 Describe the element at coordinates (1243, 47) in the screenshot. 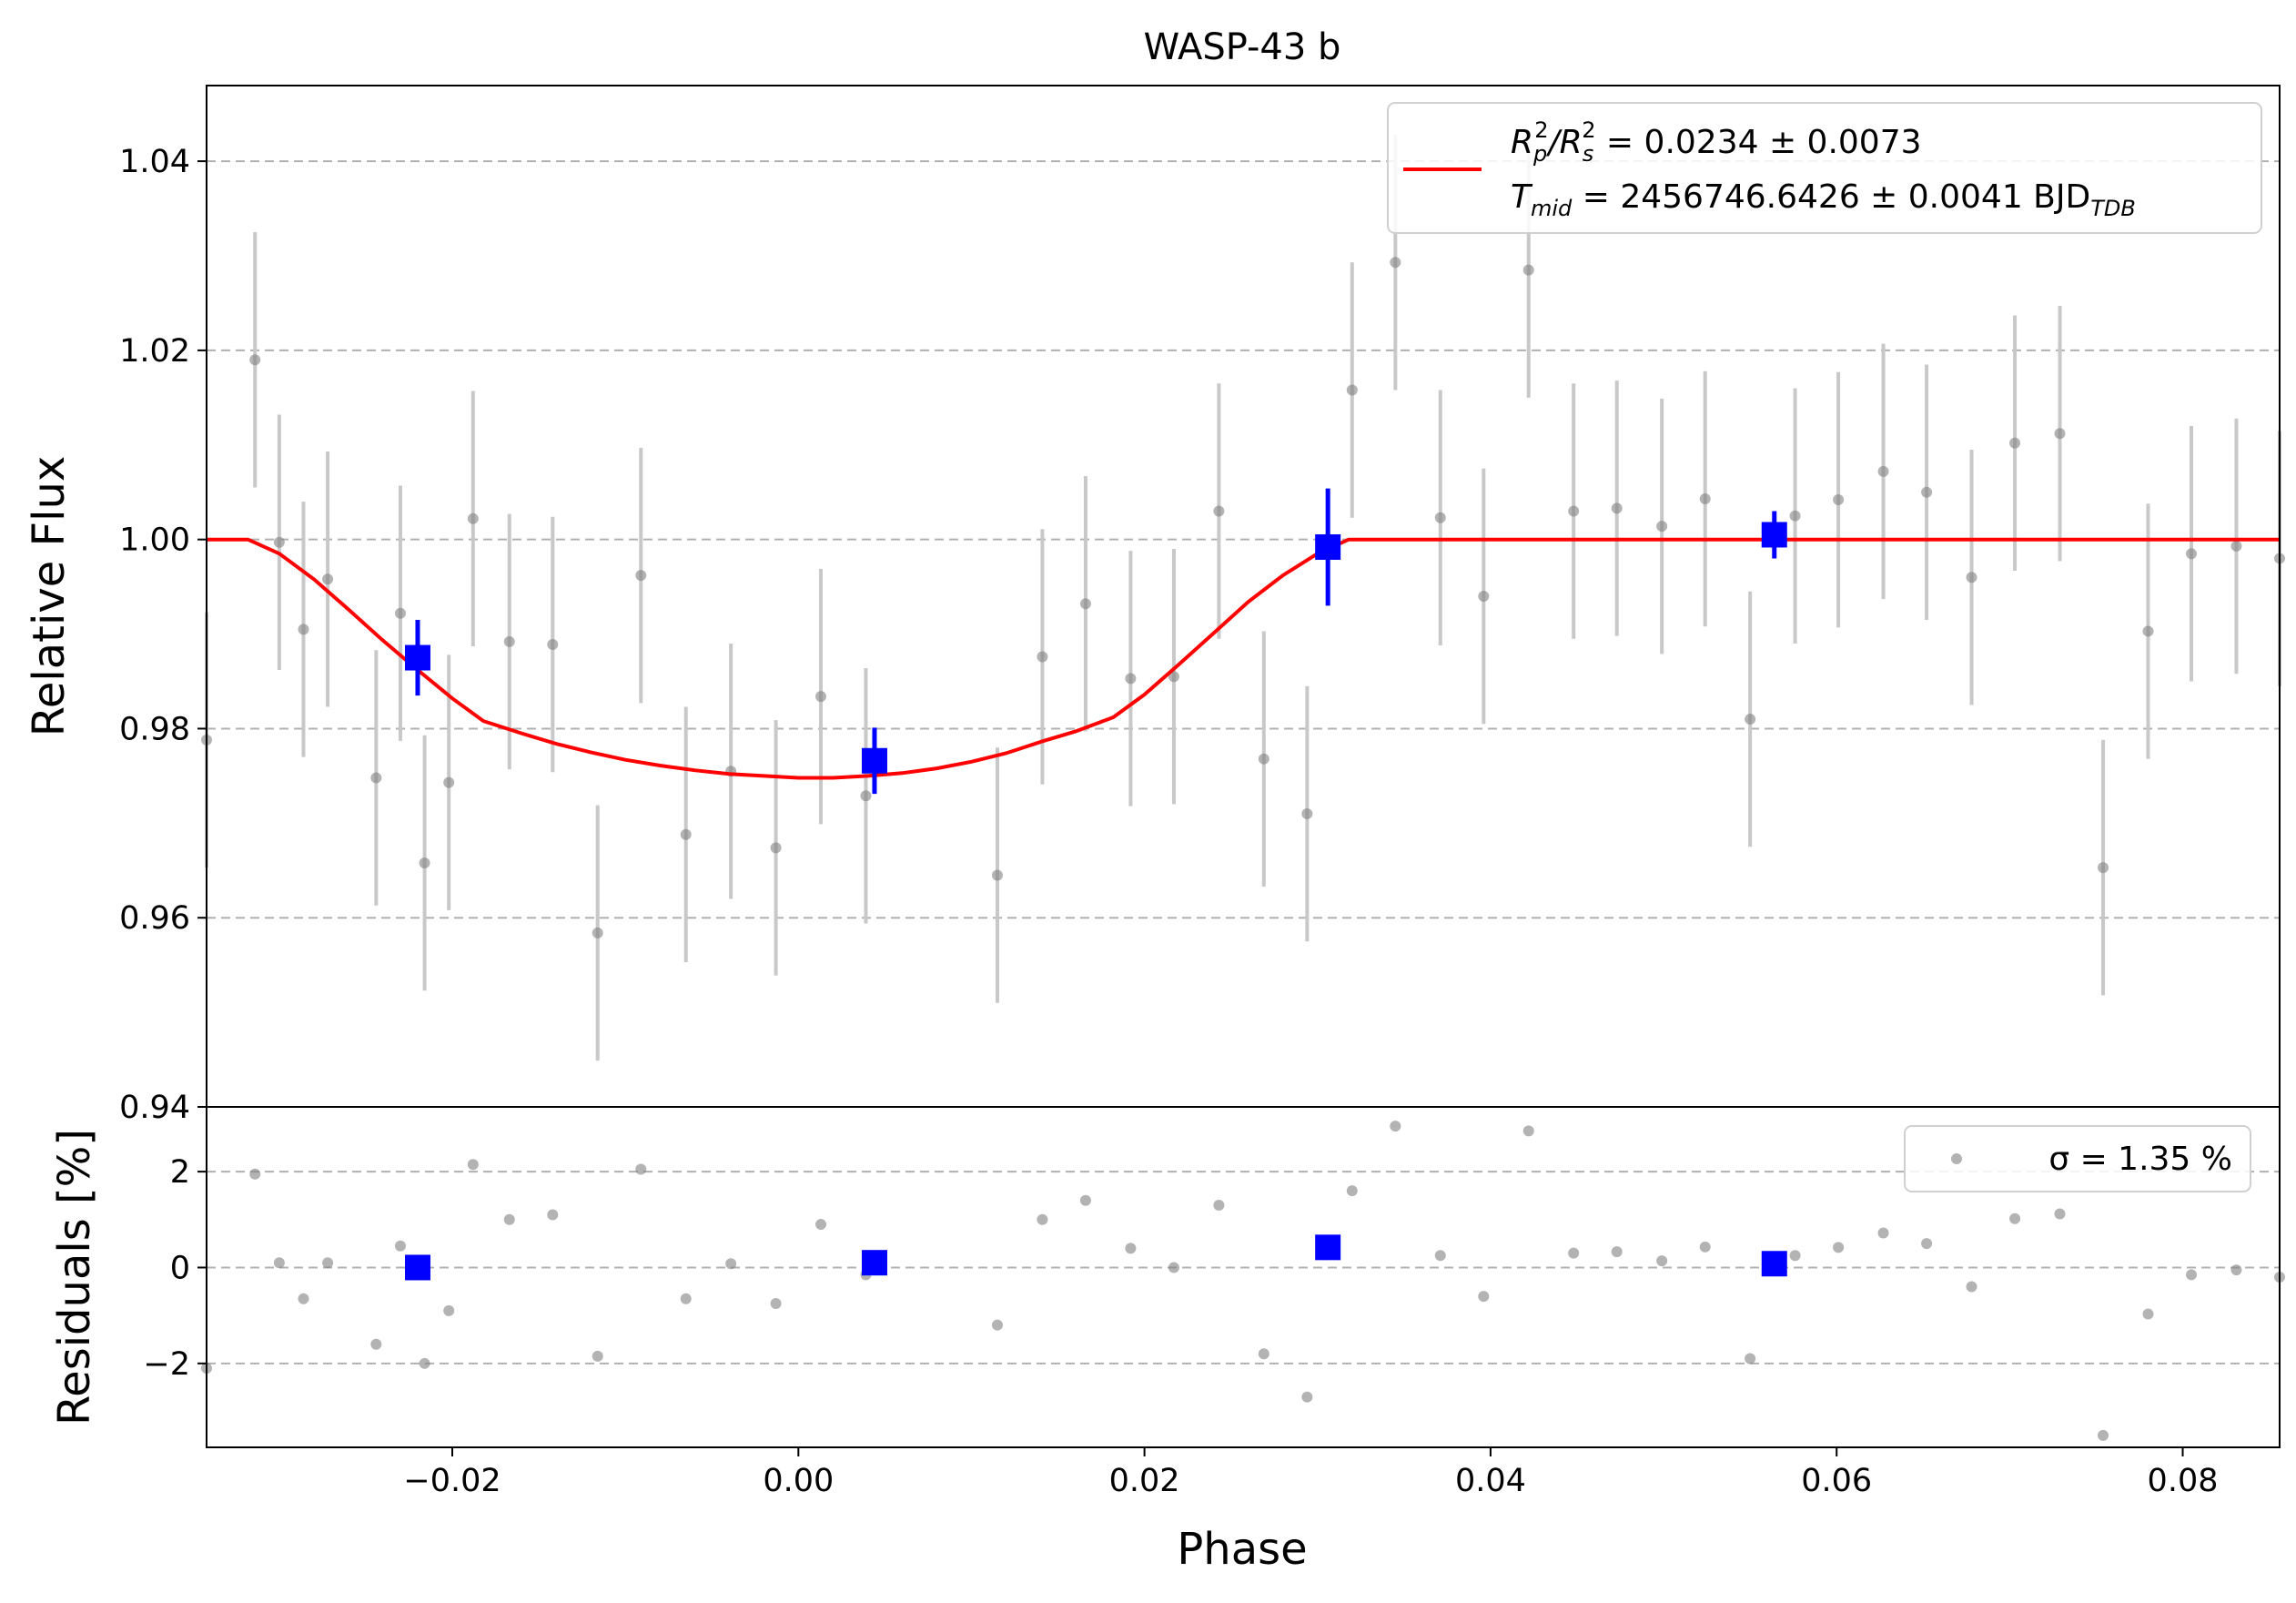

I see `chart-title: WASP-43 b` at that location.